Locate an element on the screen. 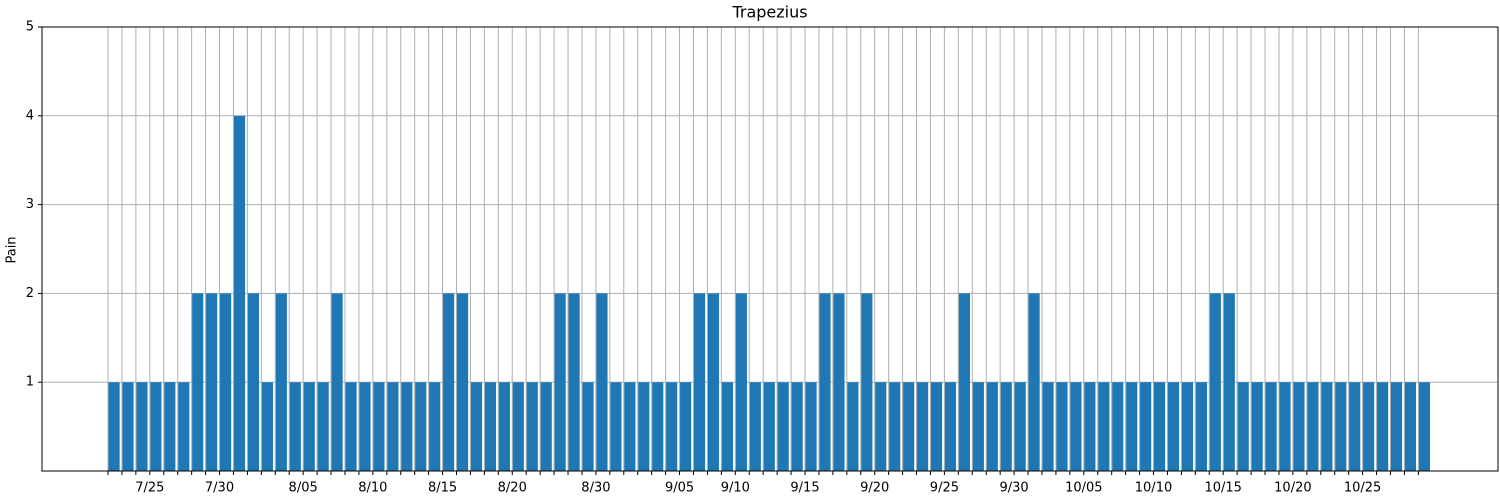 This screenshot has height=500, width=1500. x-tick-label: 9/05 is located at coordinates (679, 488).